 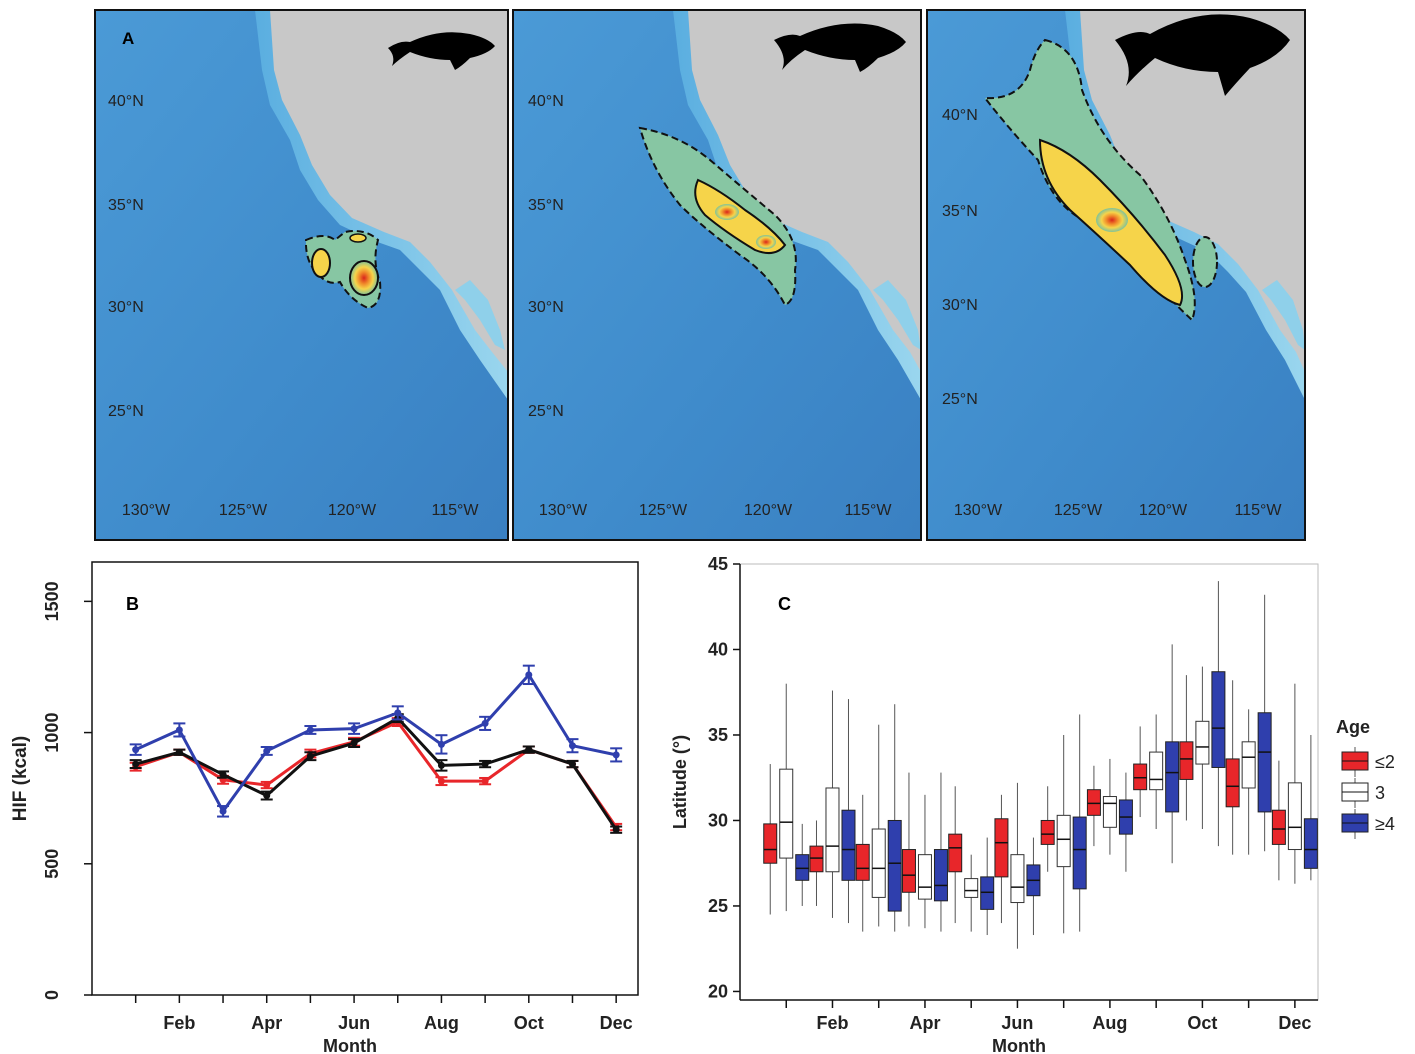 What do you see at coordinates (52, 864) in the screenshot?
I see `y-tick-label: 500` at bounding box center [52, 864].